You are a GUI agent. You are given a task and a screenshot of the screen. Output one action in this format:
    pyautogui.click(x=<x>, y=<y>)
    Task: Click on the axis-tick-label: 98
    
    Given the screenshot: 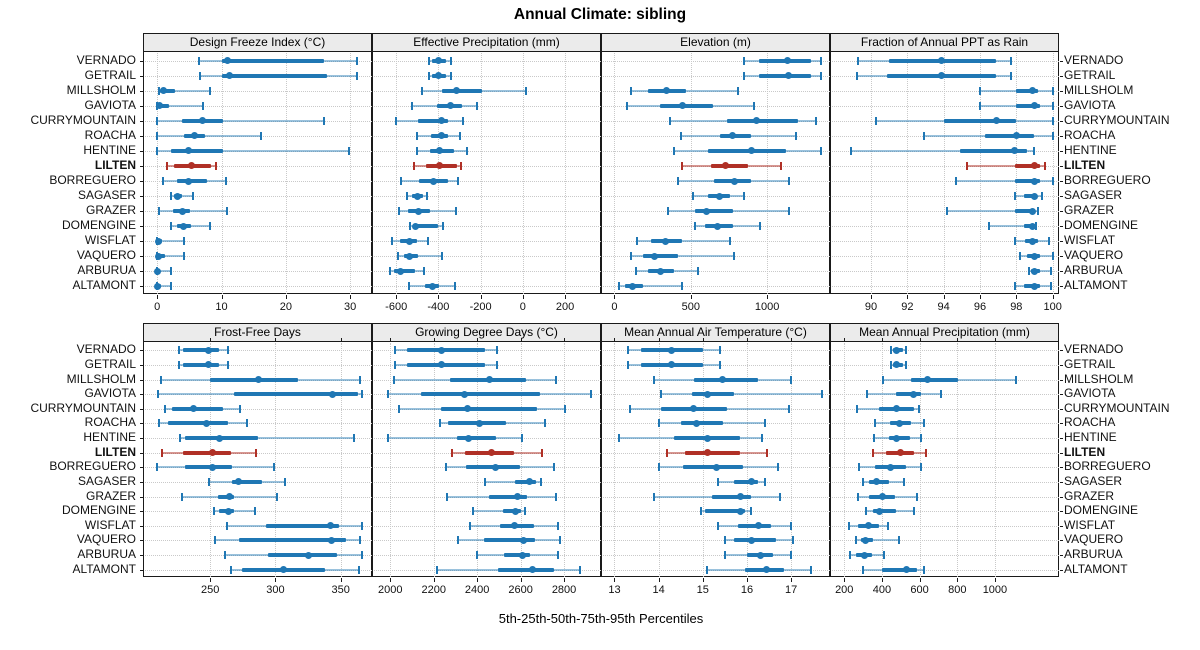 What is the action you would take?
    pyautogui.click(x=1016, y=307)
    